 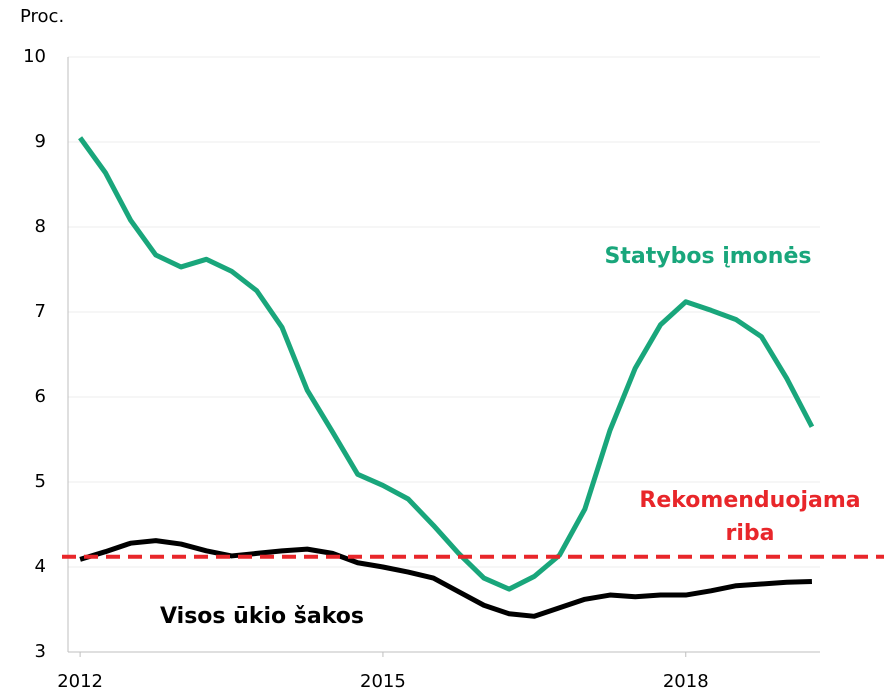 What do you see at coordinates (686, 681) in the screenshot?
I see `x-tick-label: 2018` at bounding box center [686, 681].